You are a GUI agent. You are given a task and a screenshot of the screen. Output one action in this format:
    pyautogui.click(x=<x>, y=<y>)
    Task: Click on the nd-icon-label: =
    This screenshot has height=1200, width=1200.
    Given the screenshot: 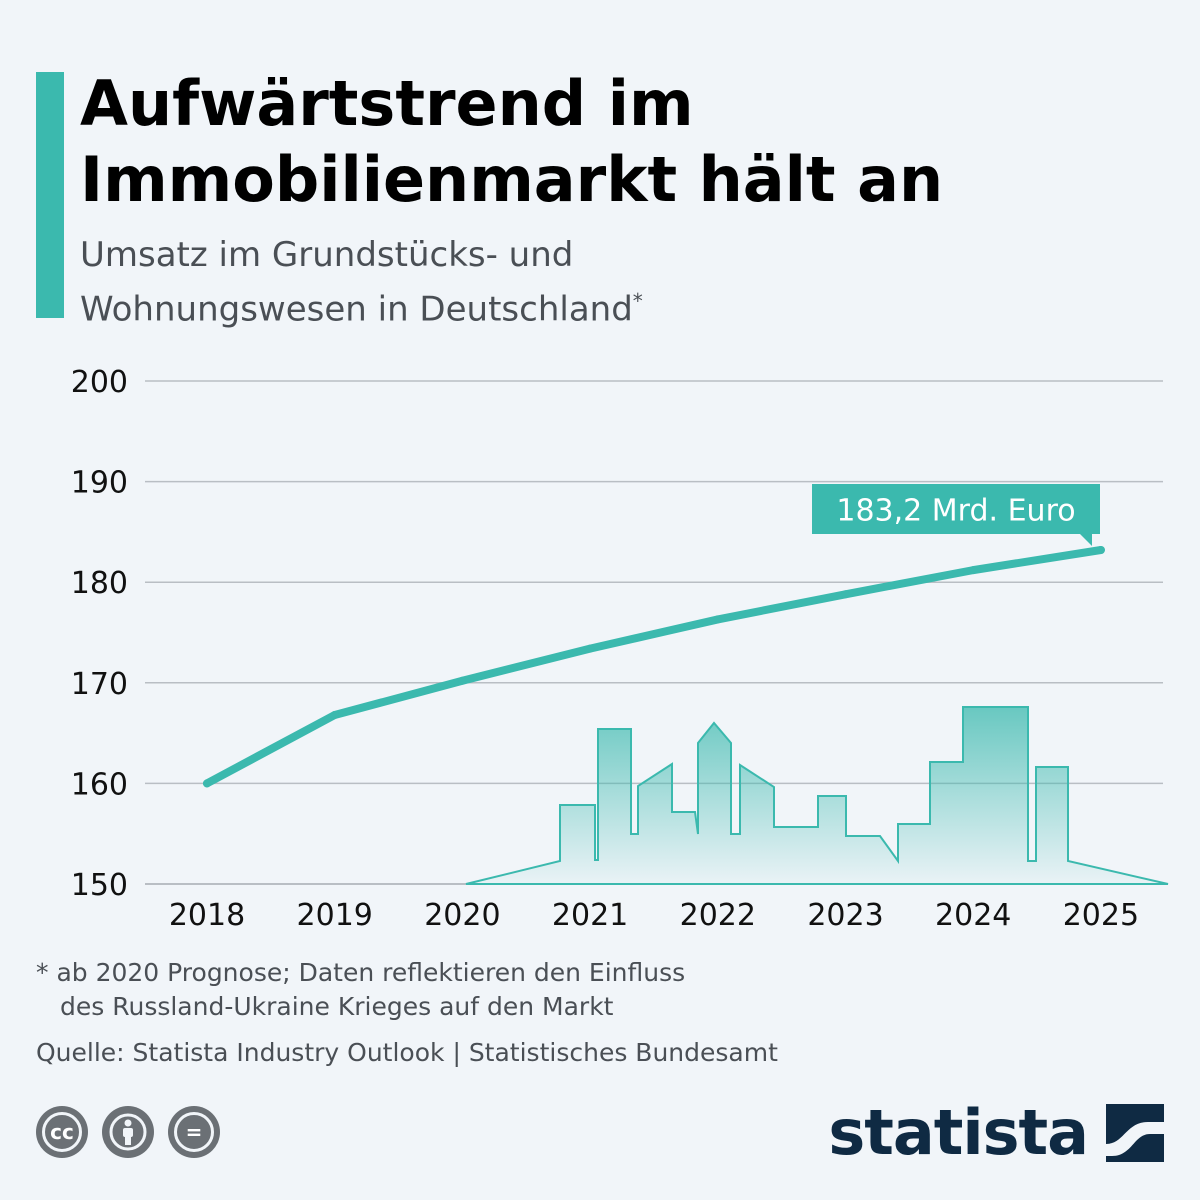 What is the action you would take?
    pyautogui.click(x=194, y=1132)
    